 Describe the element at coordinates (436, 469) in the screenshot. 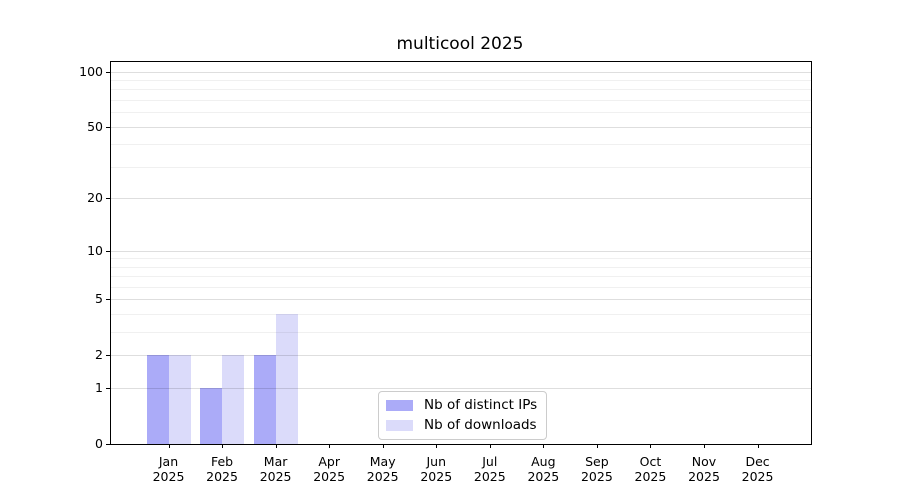

I see `x-tick-label-jun: Jun 2025` at that location.